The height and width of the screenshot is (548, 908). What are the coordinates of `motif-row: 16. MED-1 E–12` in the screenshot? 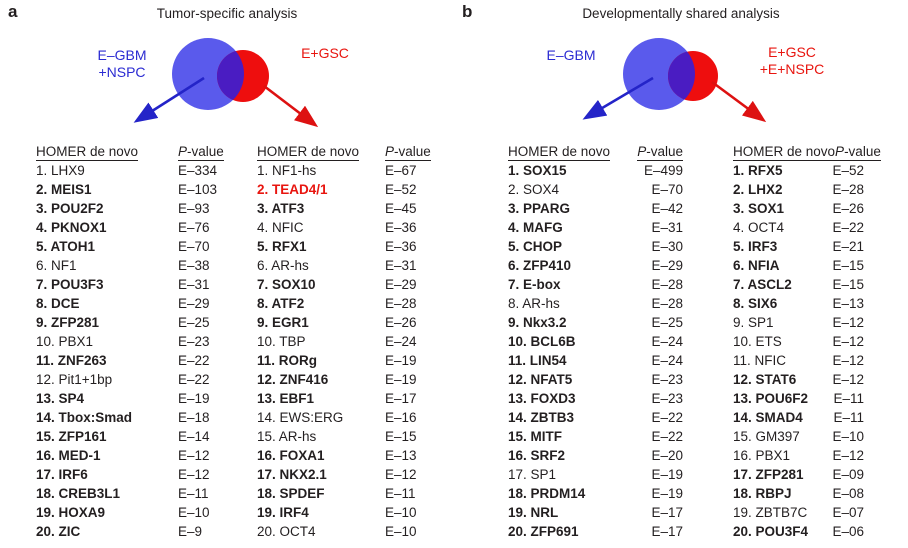 It's located at (134, 455).